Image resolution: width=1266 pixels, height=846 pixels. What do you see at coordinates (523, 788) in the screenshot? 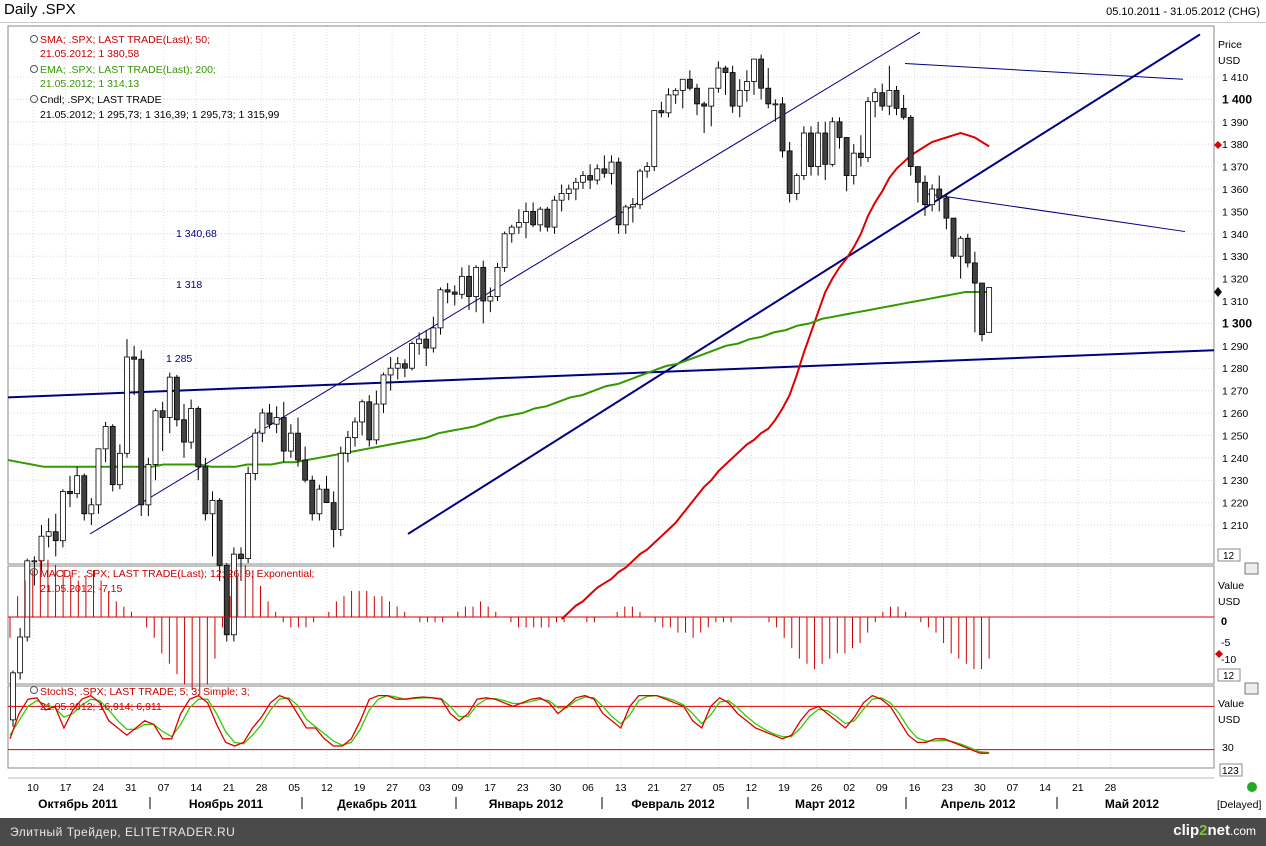
I see `day-tick-label: 23` at bounding box center [523, 788].